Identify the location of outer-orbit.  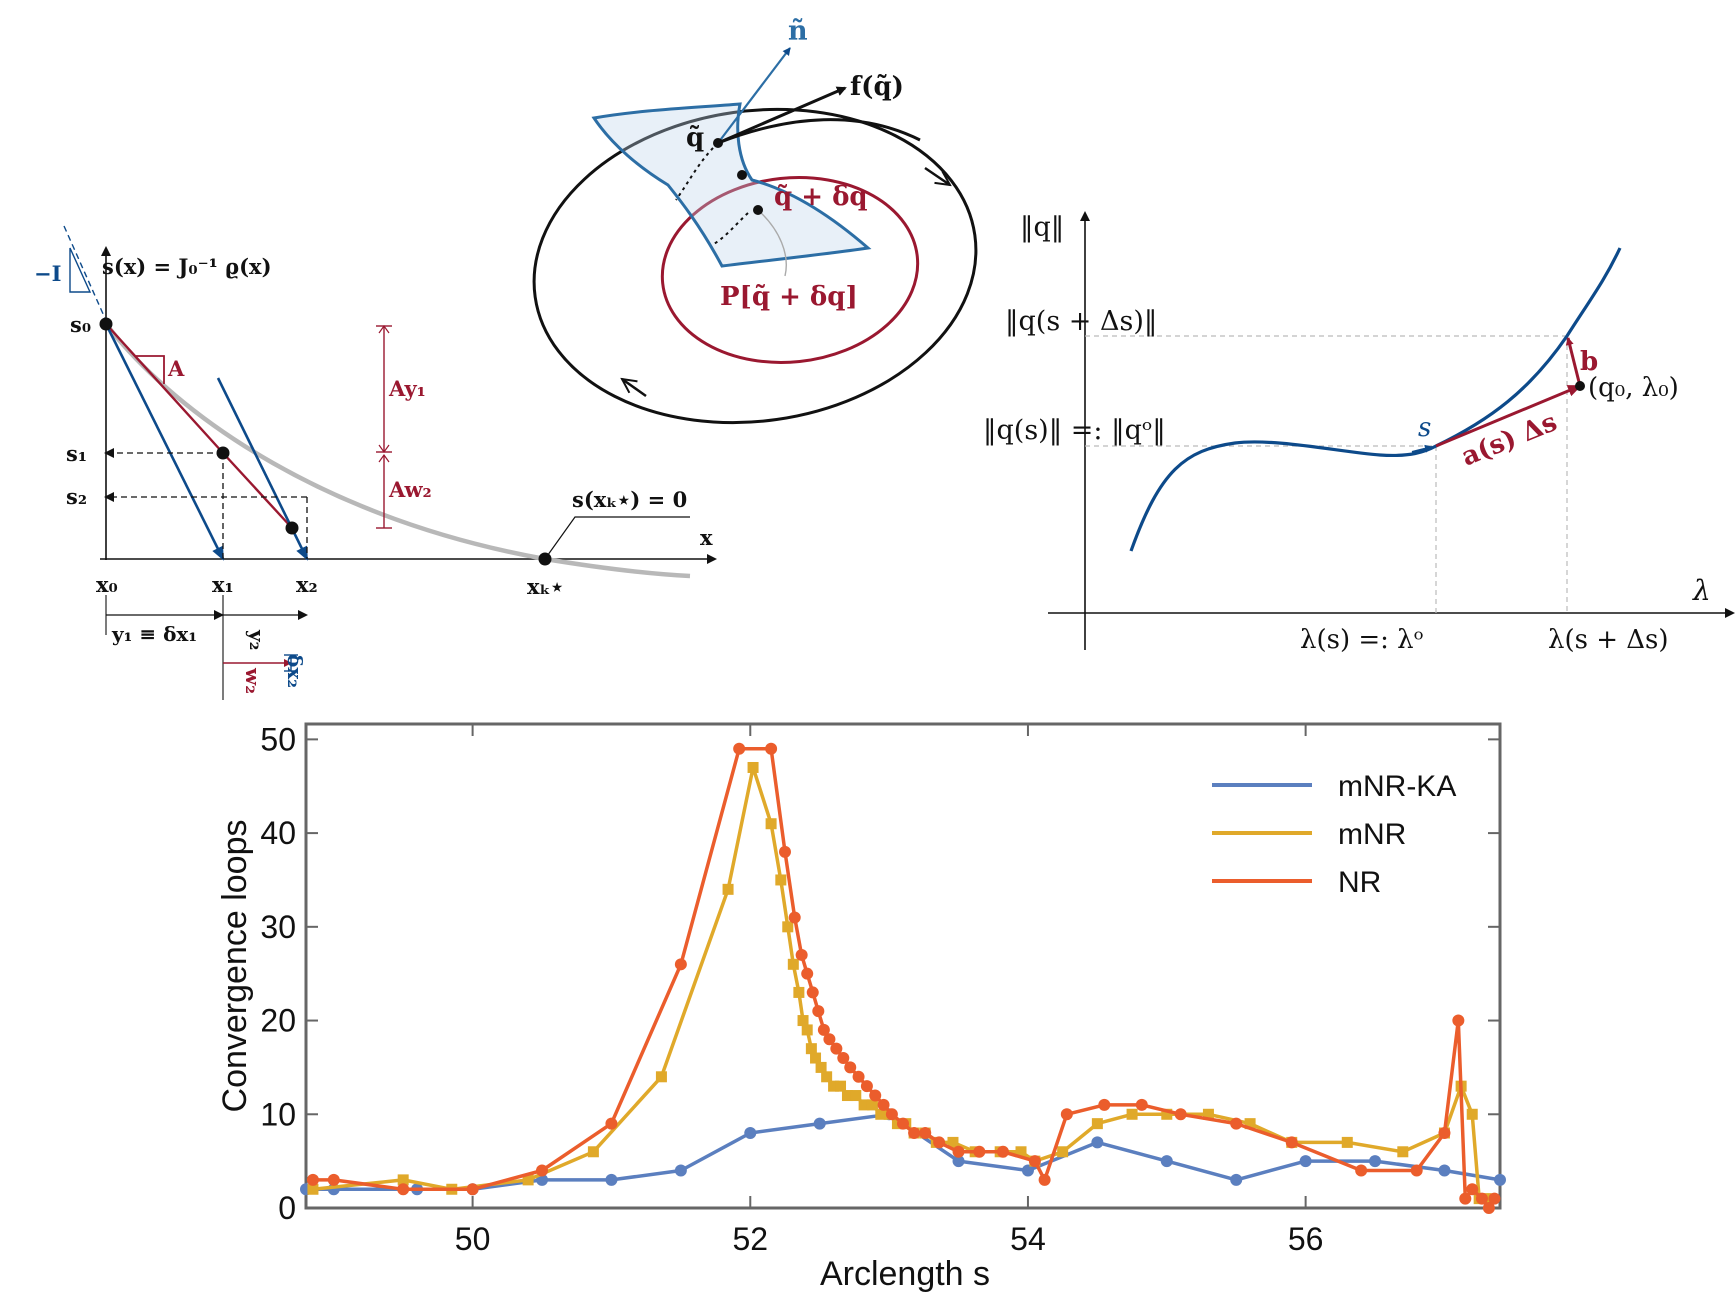
(755, 266).